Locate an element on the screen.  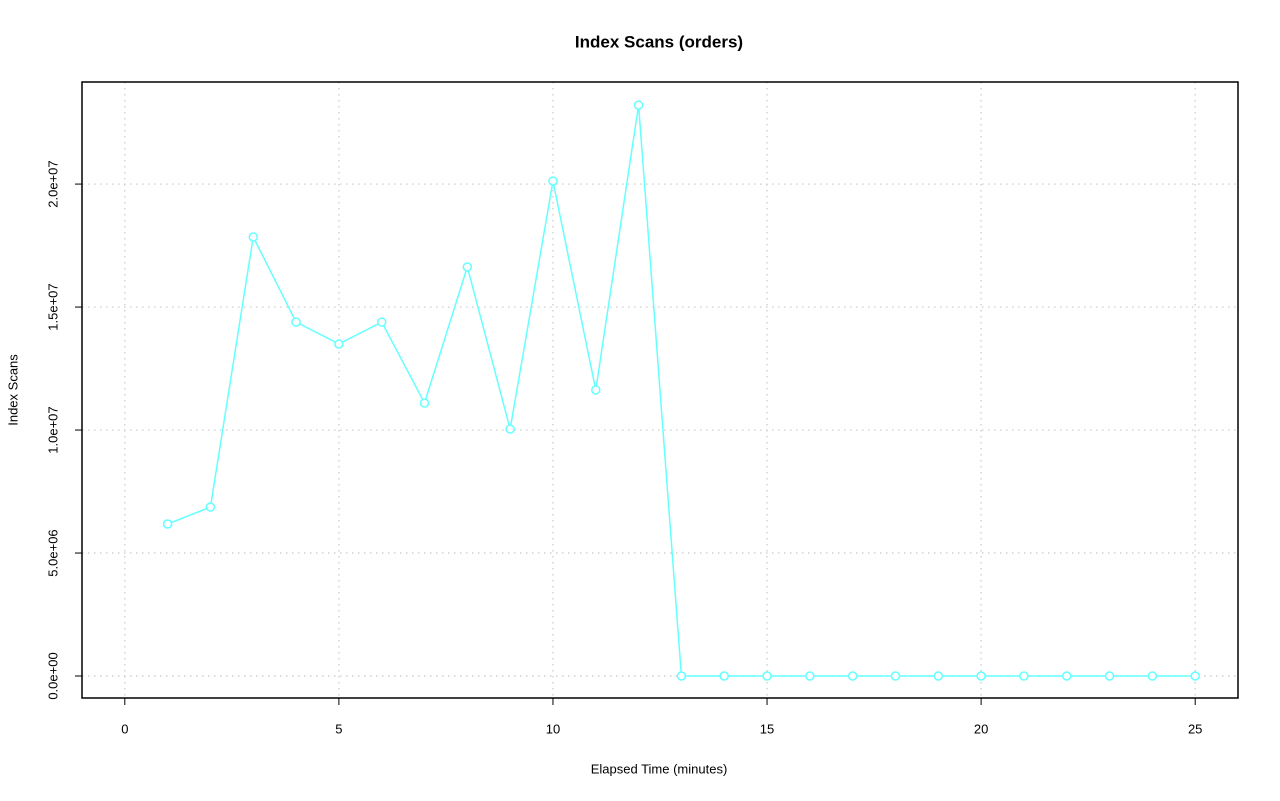
y-tick-label: 0.0e+00 is located at coordinates (52, 675).